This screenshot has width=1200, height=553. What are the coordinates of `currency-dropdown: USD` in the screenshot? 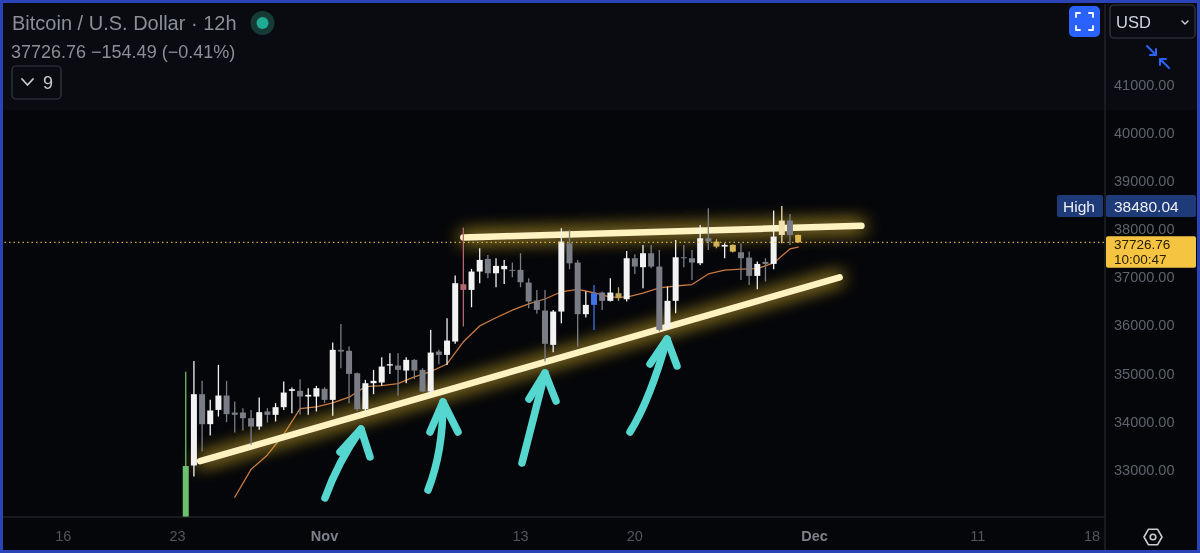 It's located at (1152, 21).